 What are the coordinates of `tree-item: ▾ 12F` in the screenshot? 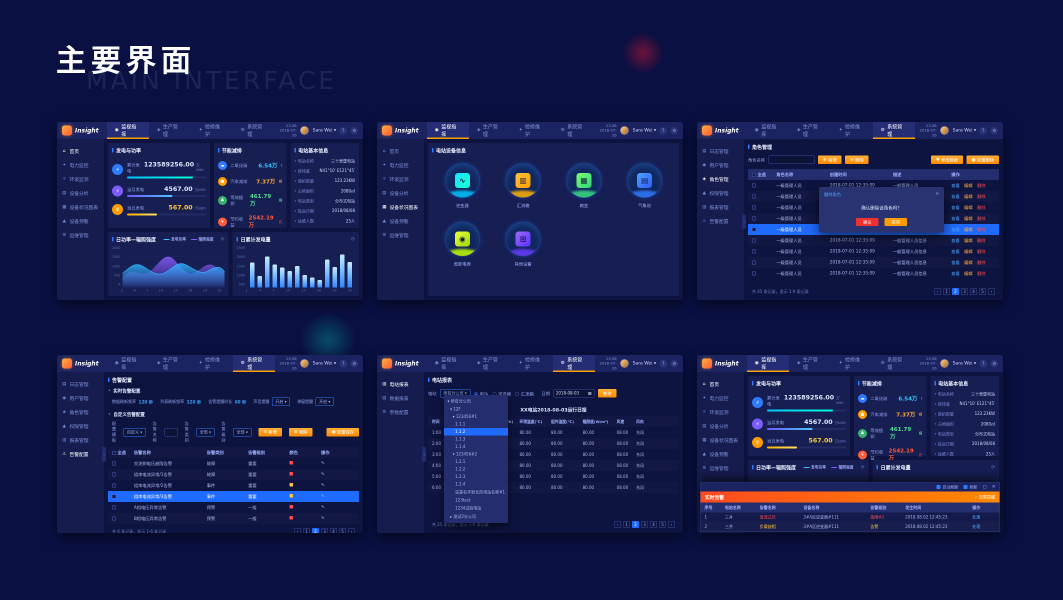 It's located at (454, 409).